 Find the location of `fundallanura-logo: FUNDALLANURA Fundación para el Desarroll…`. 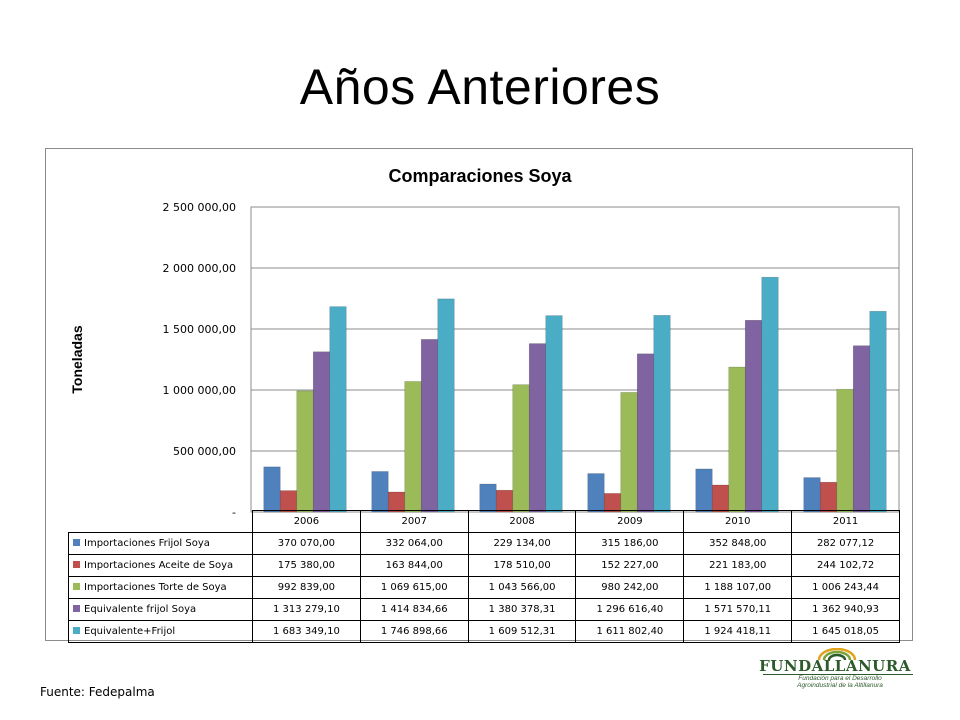

fundallanura-logo: FUNDALLANURA Fundación para el Desarroll… is located at coordinates (835, 669).